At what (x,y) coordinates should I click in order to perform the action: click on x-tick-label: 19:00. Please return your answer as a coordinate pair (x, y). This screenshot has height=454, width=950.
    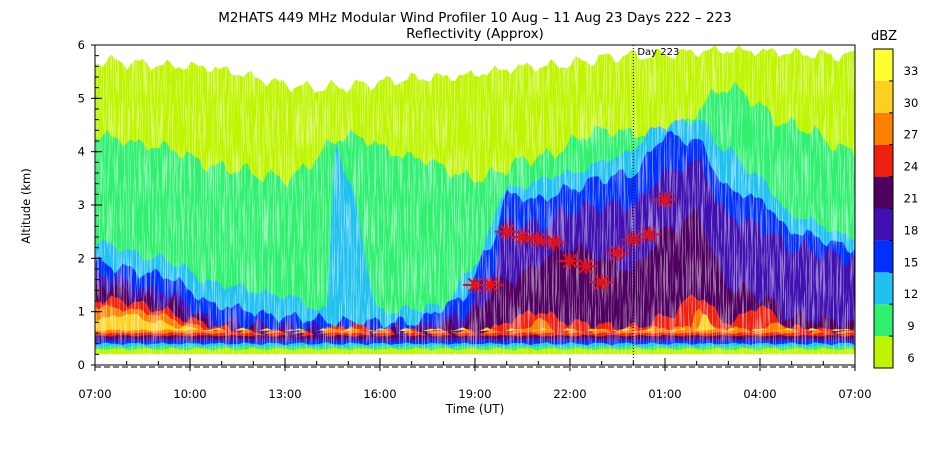
    Looking at the image, I should click on (474, 394).